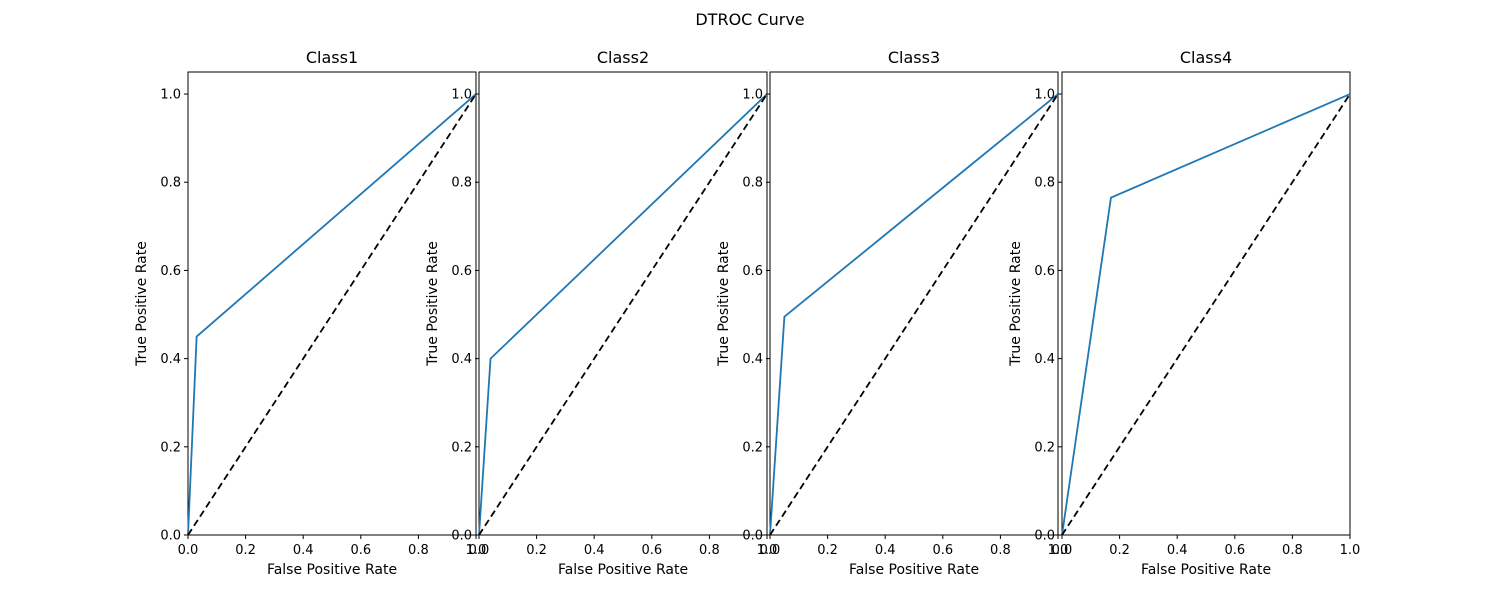 The height and width of the screenshot is (605, 1500). I want to click on chance-diagonal-line, so click(1206, 314).